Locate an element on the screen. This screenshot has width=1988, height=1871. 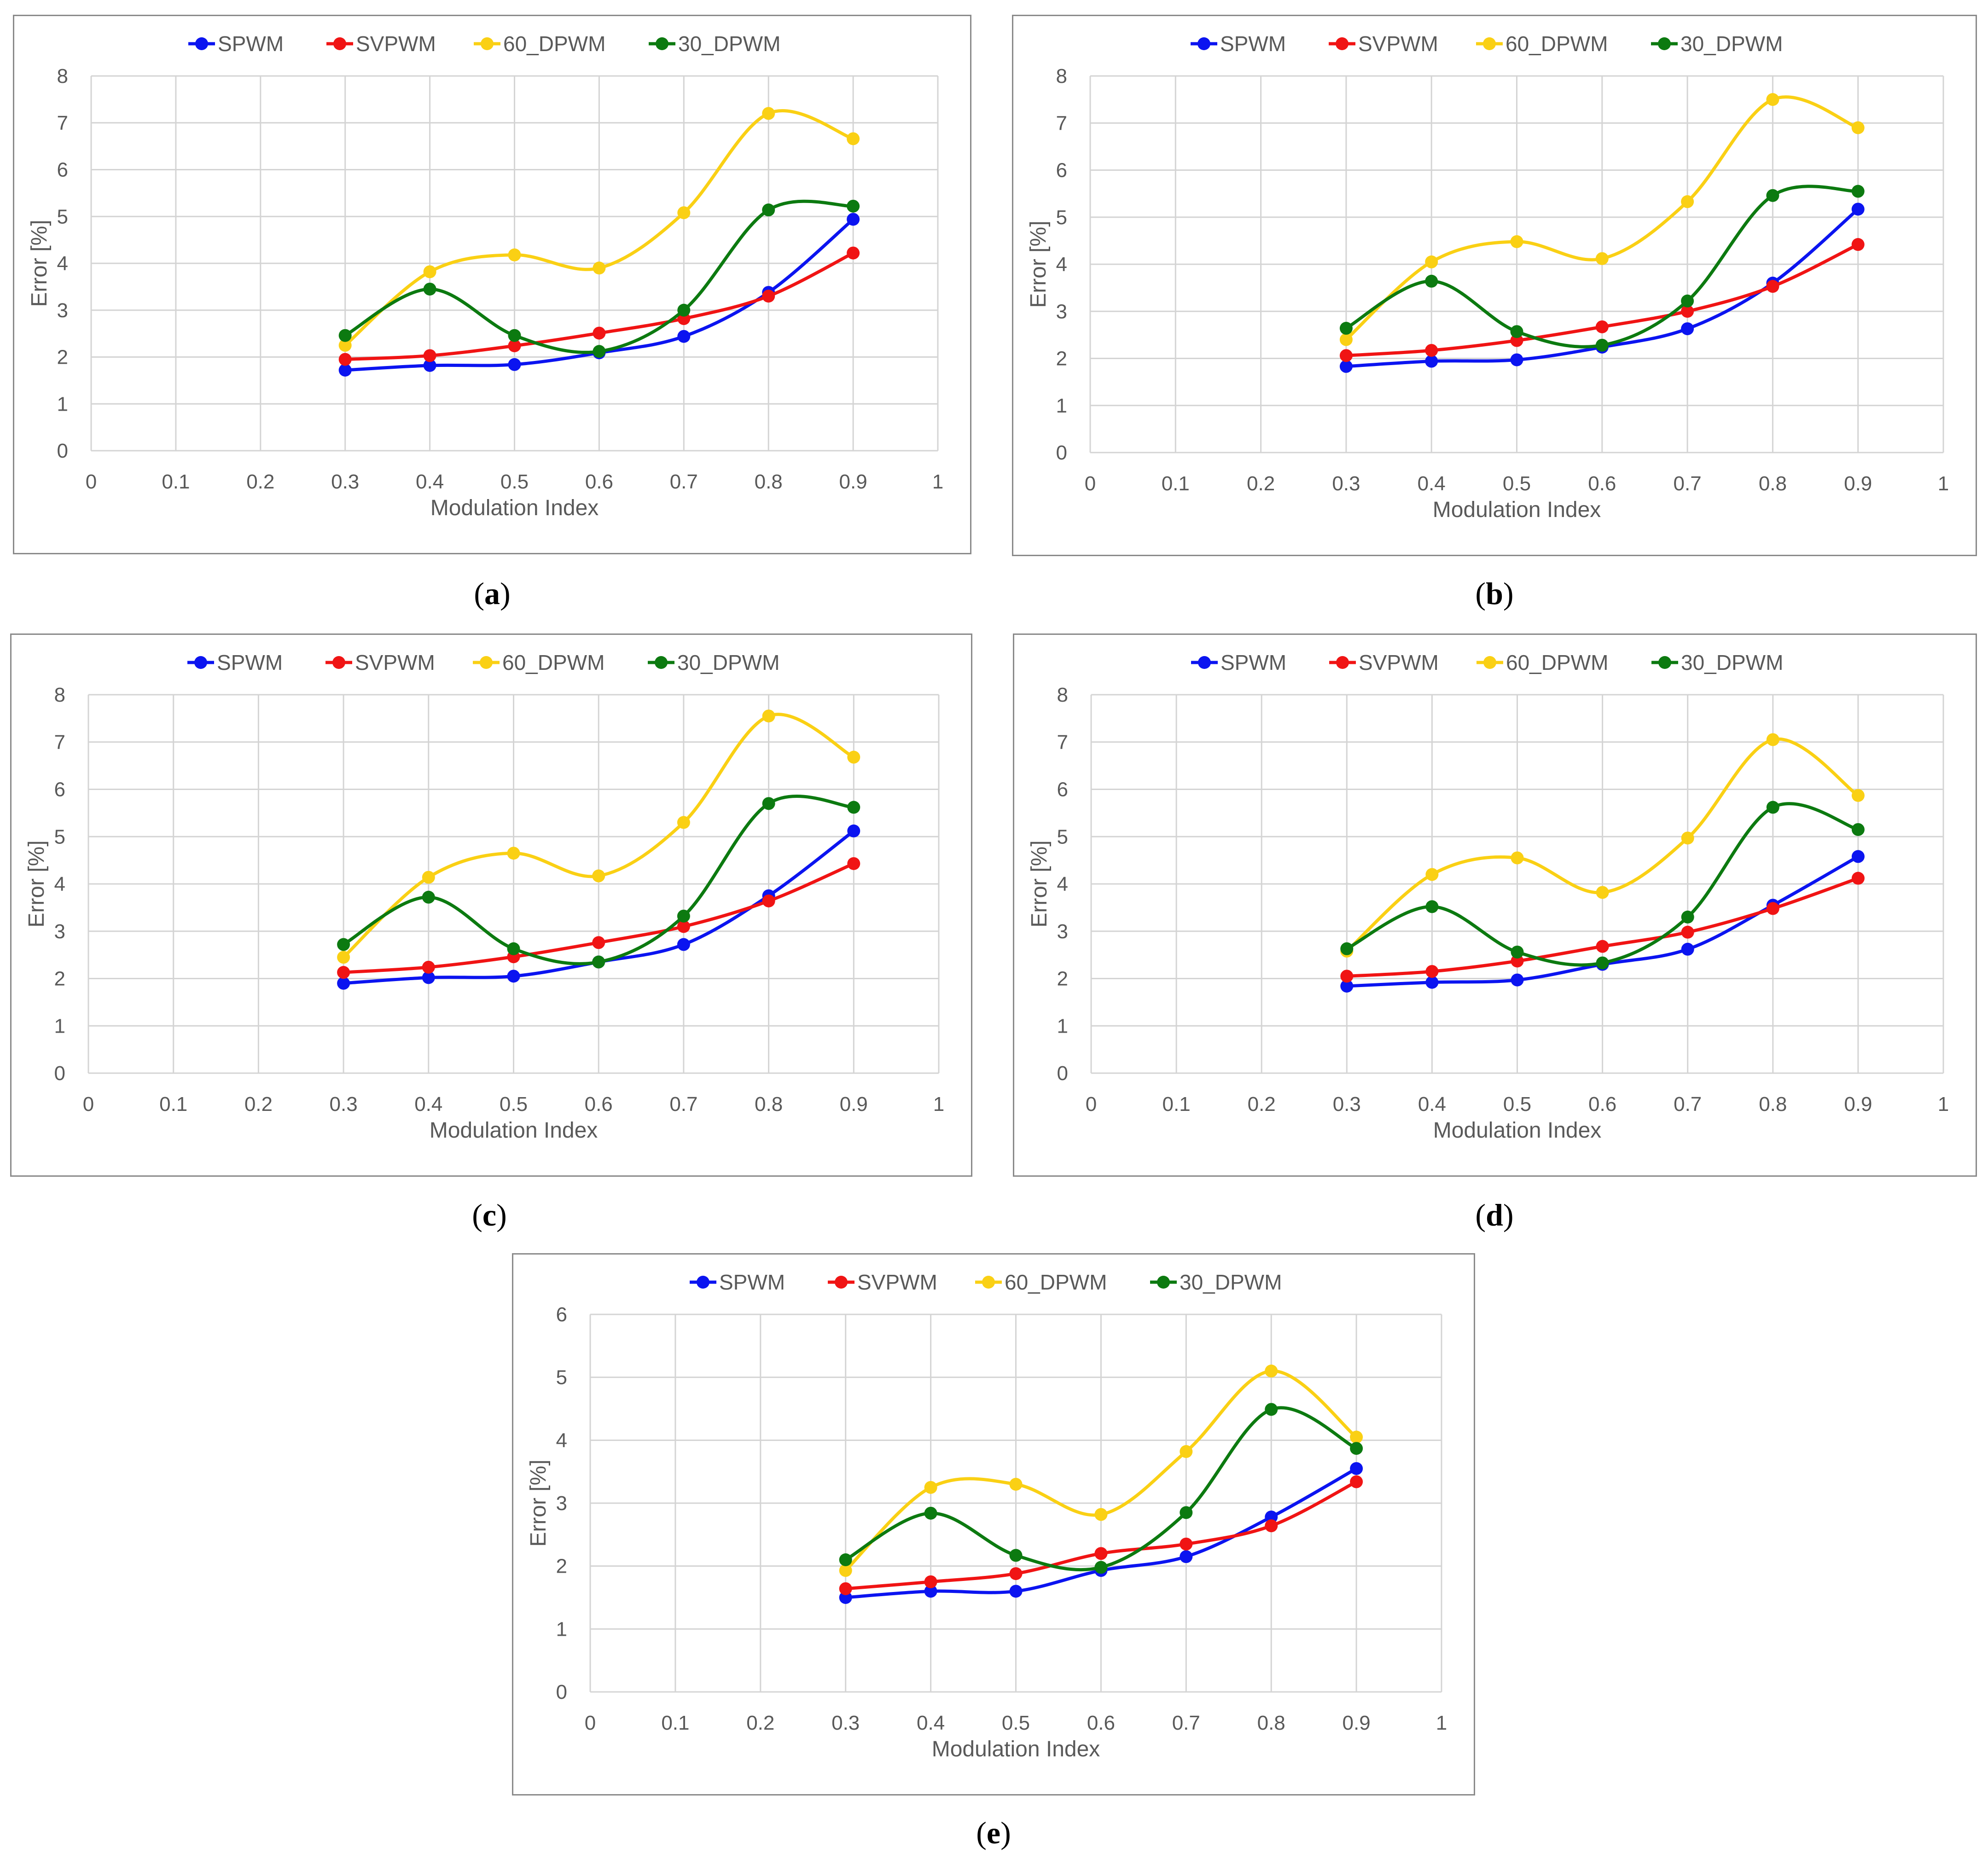
x-tick-label-c-3: 0.3 is located at coordinates (344, 1104).